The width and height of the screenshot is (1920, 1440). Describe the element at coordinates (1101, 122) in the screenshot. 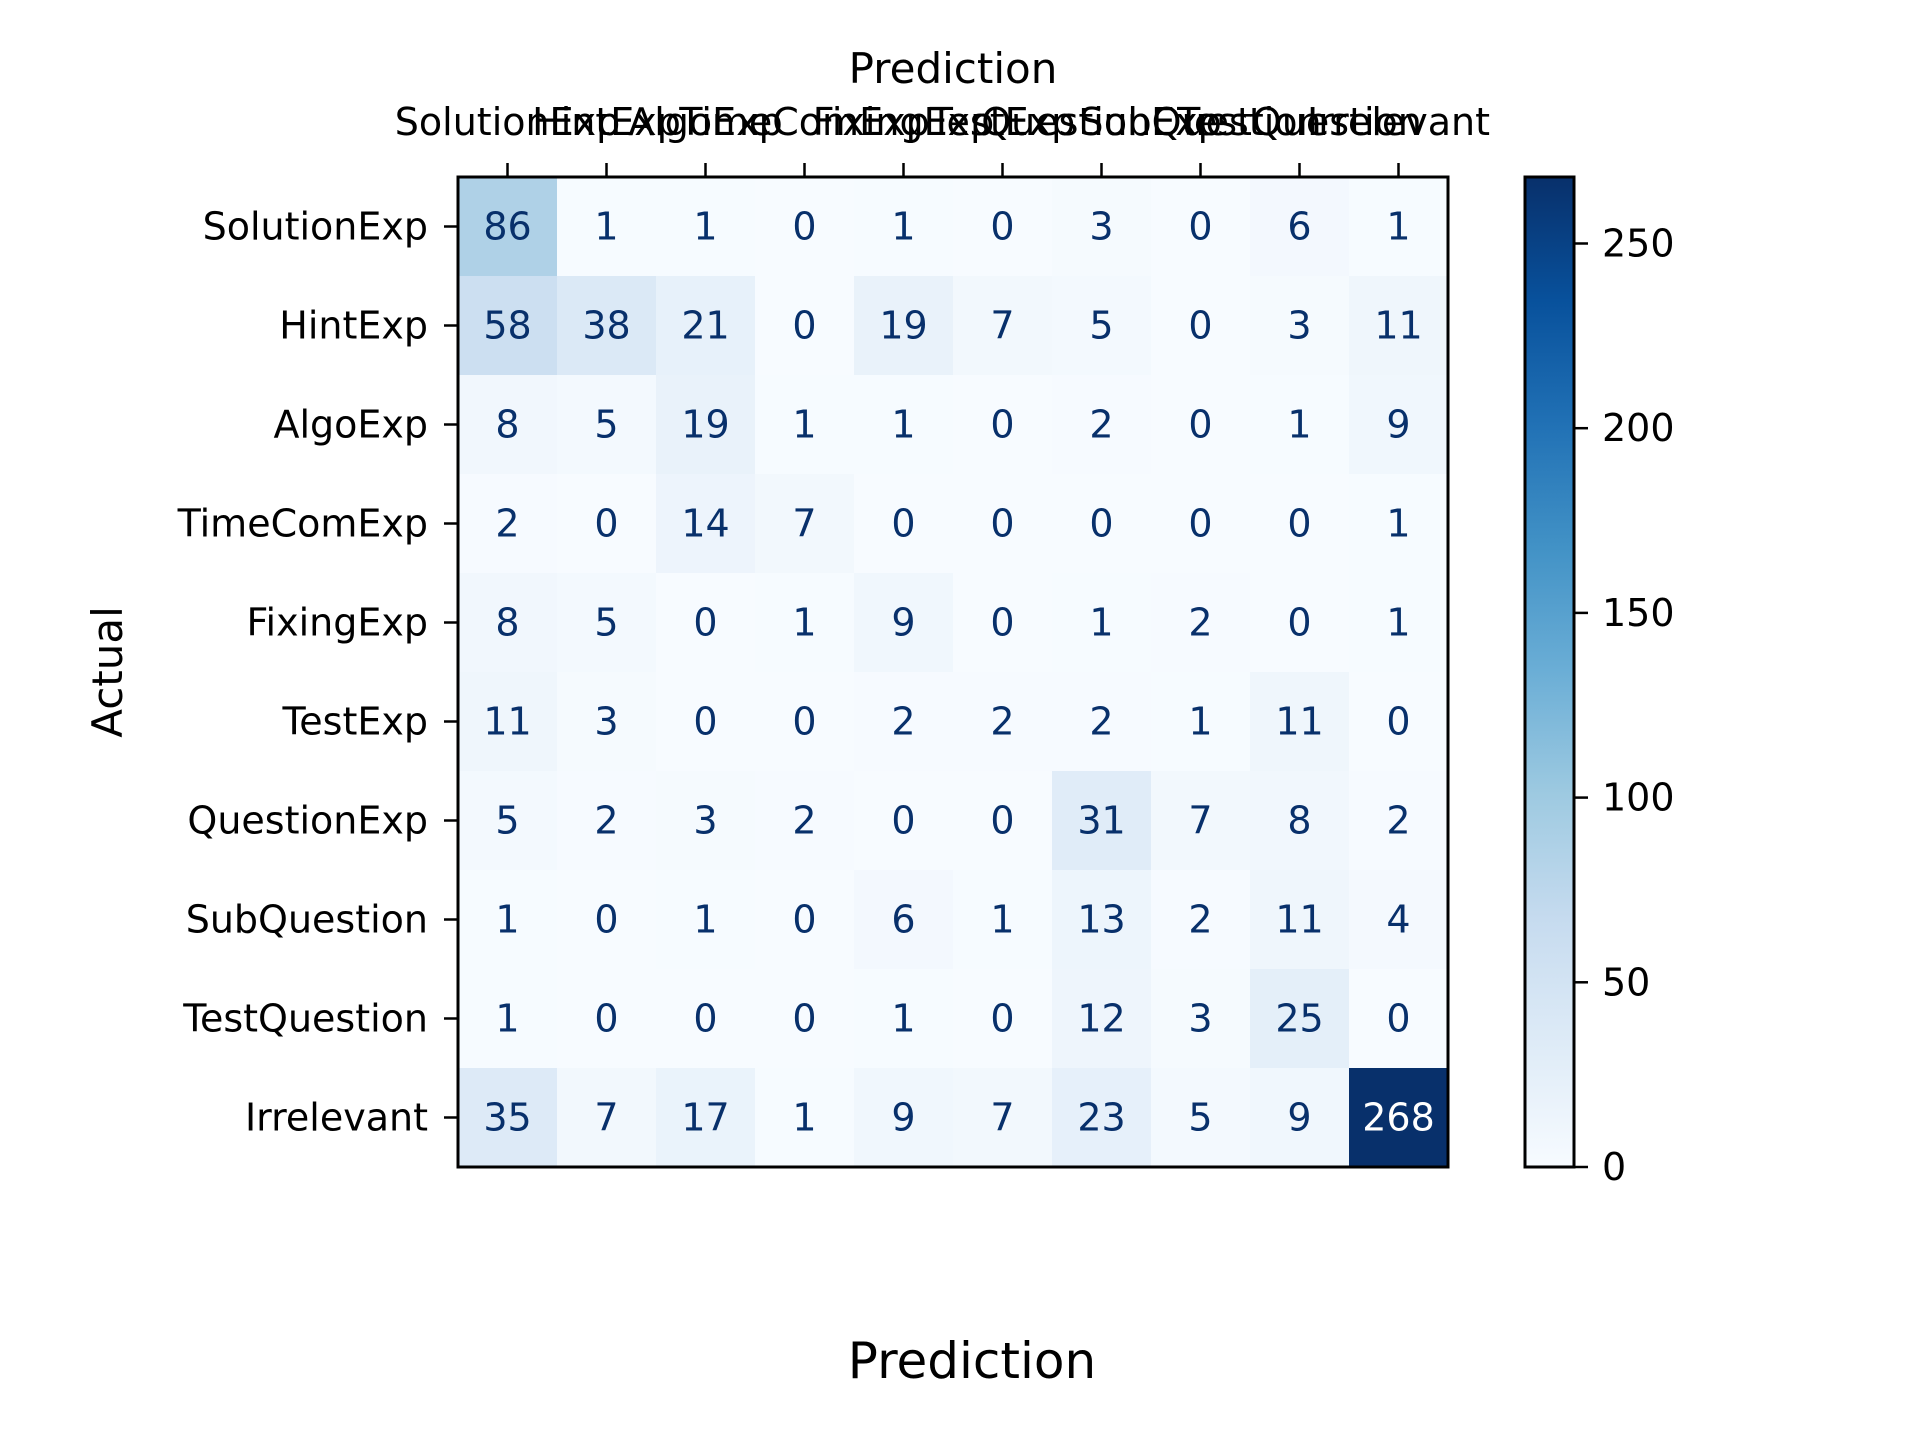

I see `x-tick-label: QuestionExp` at that location.